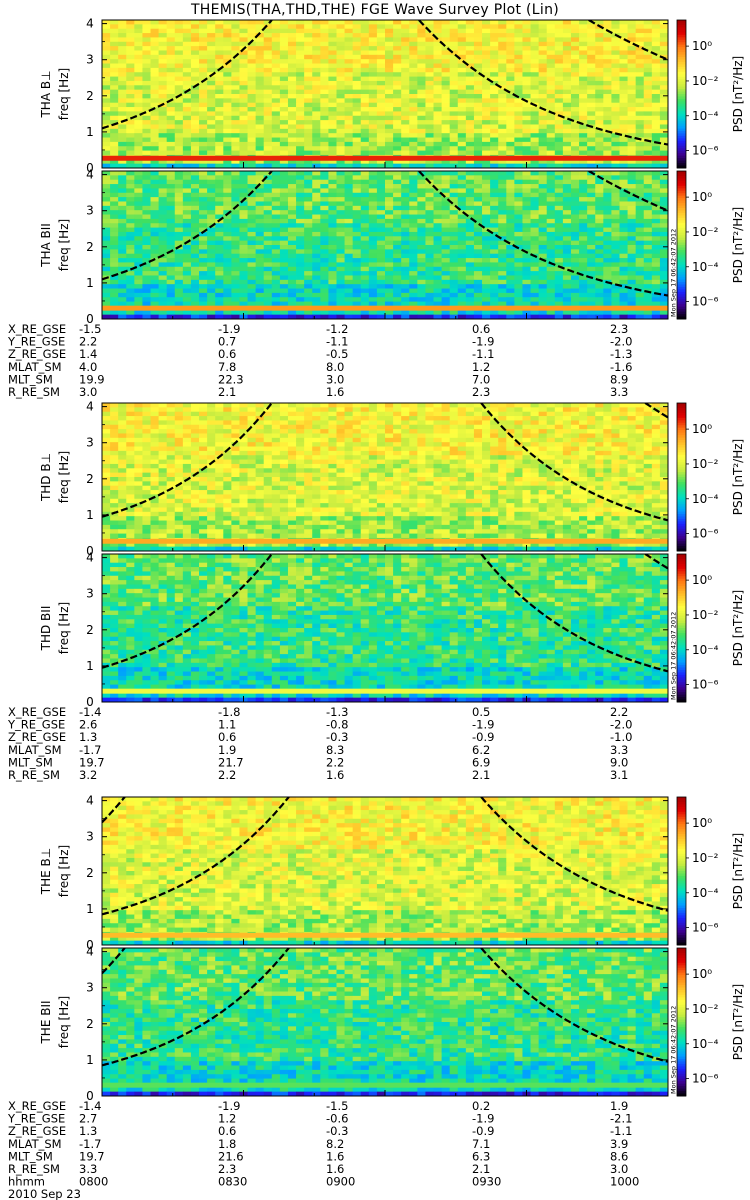 This screenshot has height=1200, width=750. Describe the element at coordinates (385, 477) in the screenshot. I see `spectrogram-thd-b-` at that location.